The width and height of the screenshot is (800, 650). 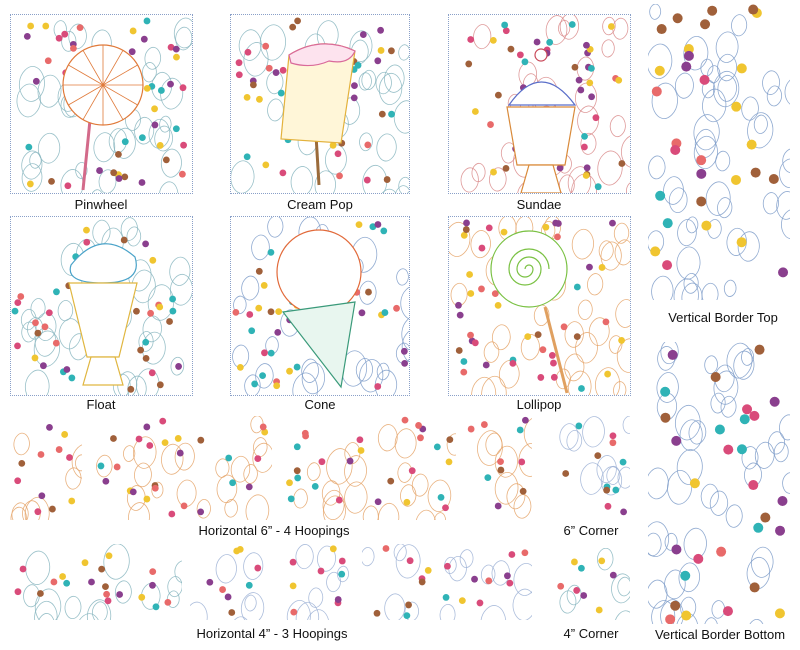 I want to click on float-glass-icon, so click(x=103, y=314).